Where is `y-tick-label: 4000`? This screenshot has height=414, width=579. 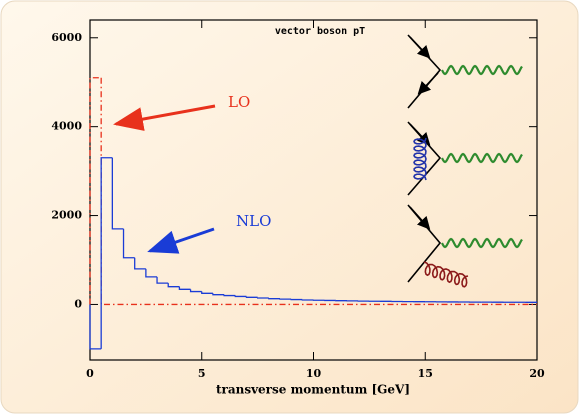 y-tick-label: 4000 is located at coordinates (66, 126).